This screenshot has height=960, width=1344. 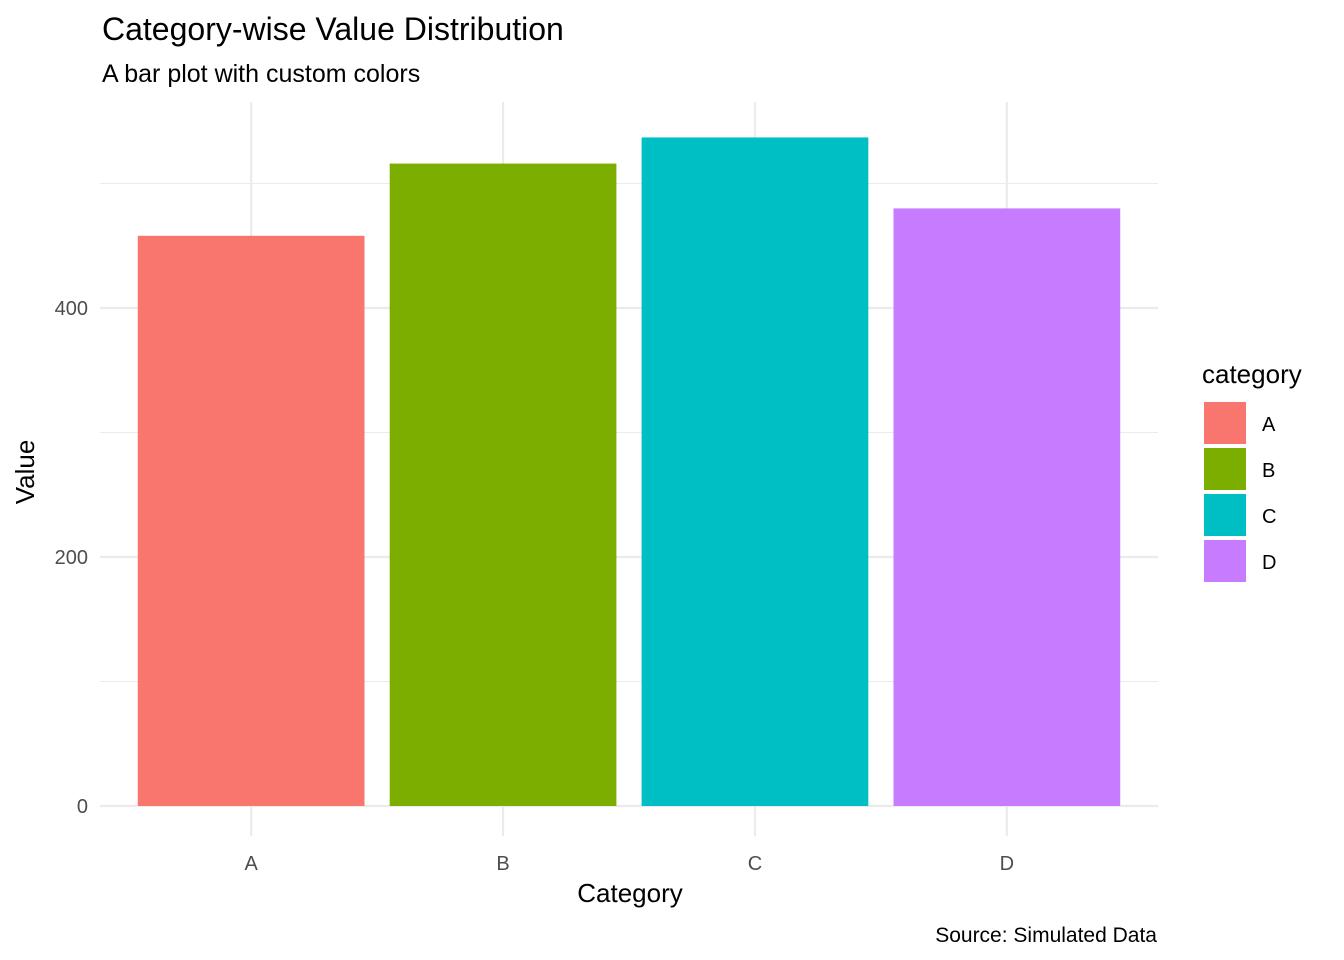 What do you see at coordinates (71, 309) in the screenshot?
I see `y-tick-label: 400` at bounding box center [71, 309].